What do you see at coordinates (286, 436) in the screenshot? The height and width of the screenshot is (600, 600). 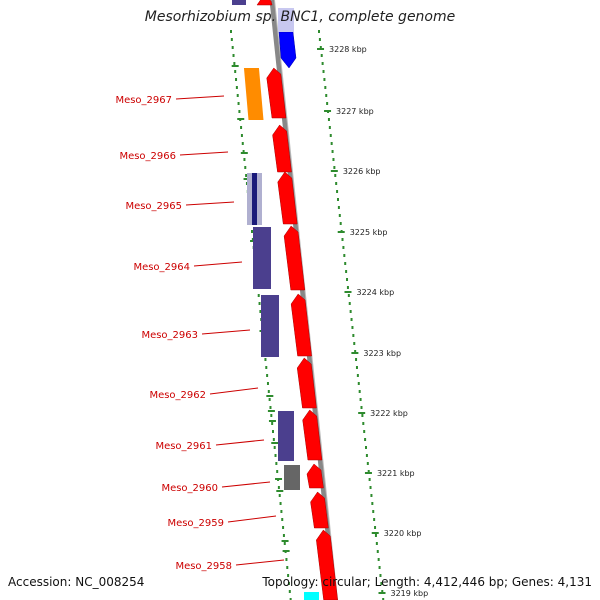 I see `cog-box-purple` at bounding box center [286, 436].